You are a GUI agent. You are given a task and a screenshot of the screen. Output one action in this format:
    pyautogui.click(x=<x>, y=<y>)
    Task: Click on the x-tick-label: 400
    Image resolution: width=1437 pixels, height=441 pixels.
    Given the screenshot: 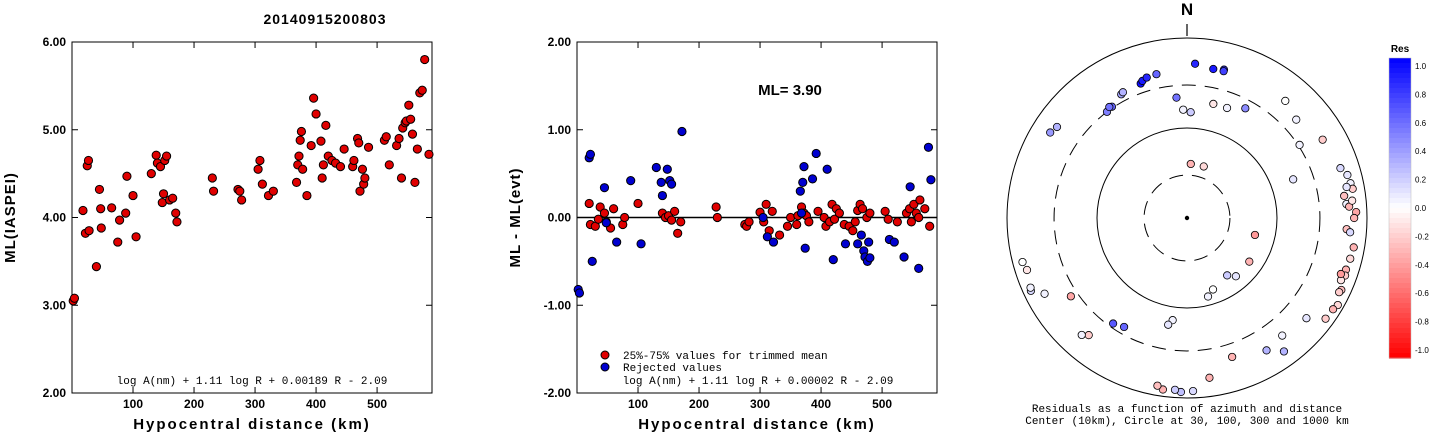 What is the action you would take?
    pyautogui.click(x=316, y=404)
    